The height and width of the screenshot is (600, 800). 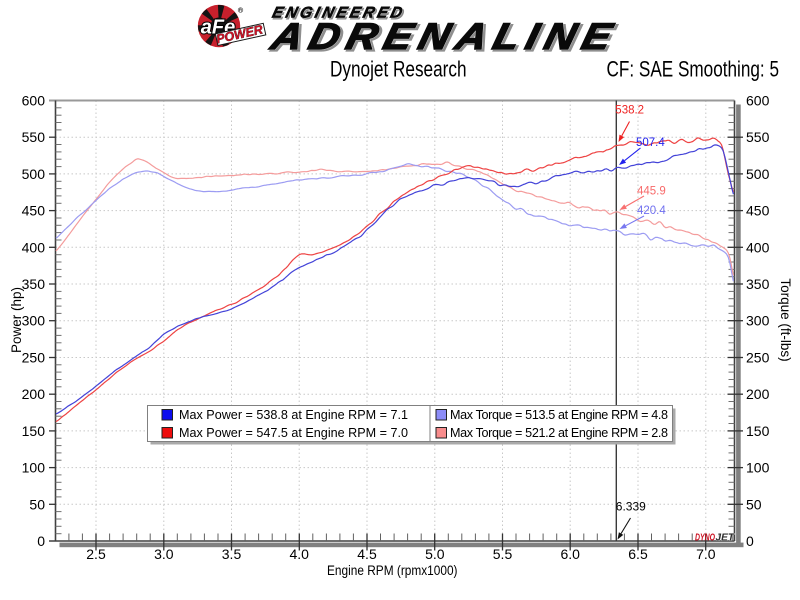 I want to click on svg-text: Dynojet Research, so click(x=398, y=69).